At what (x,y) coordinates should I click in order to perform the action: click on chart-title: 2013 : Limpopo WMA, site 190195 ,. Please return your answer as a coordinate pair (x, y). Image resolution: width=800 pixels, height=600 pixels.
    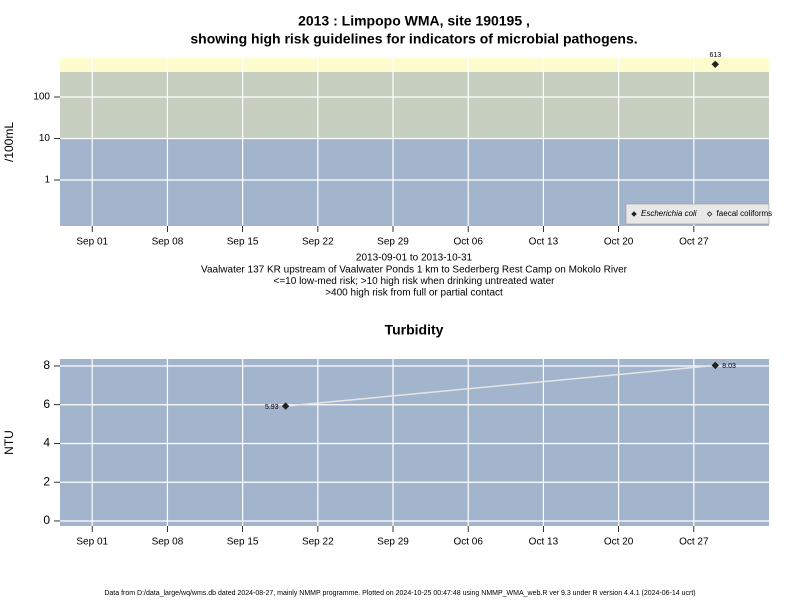
    Looking at the image, I should click on (414, 21).